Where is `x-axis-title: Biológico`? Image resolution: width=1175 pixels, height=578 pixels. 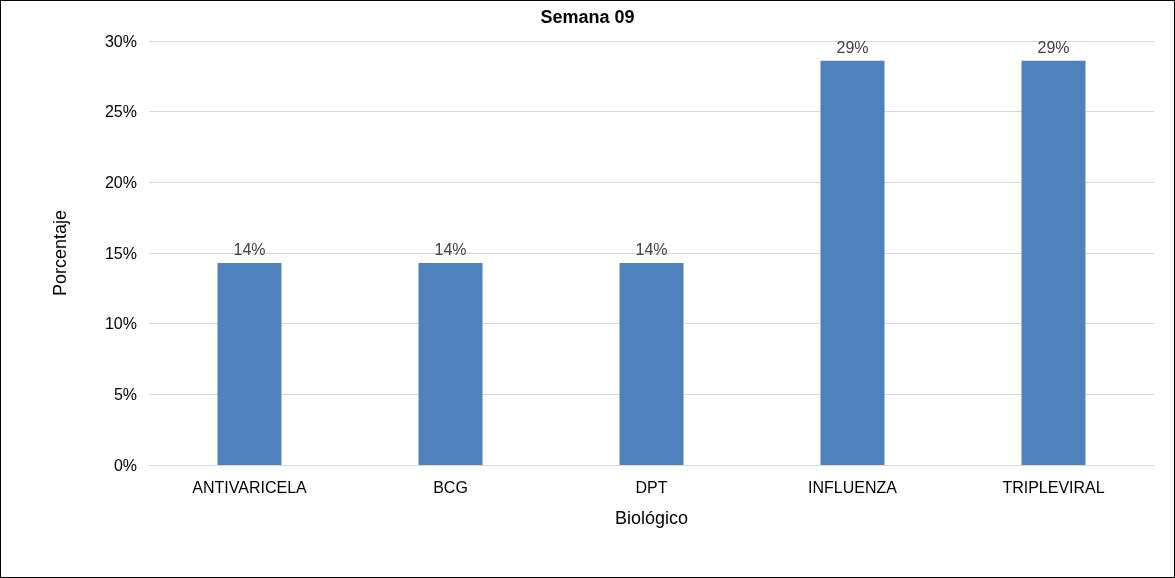
x-axis-title: Biológico is located at coordinates (651, 518).